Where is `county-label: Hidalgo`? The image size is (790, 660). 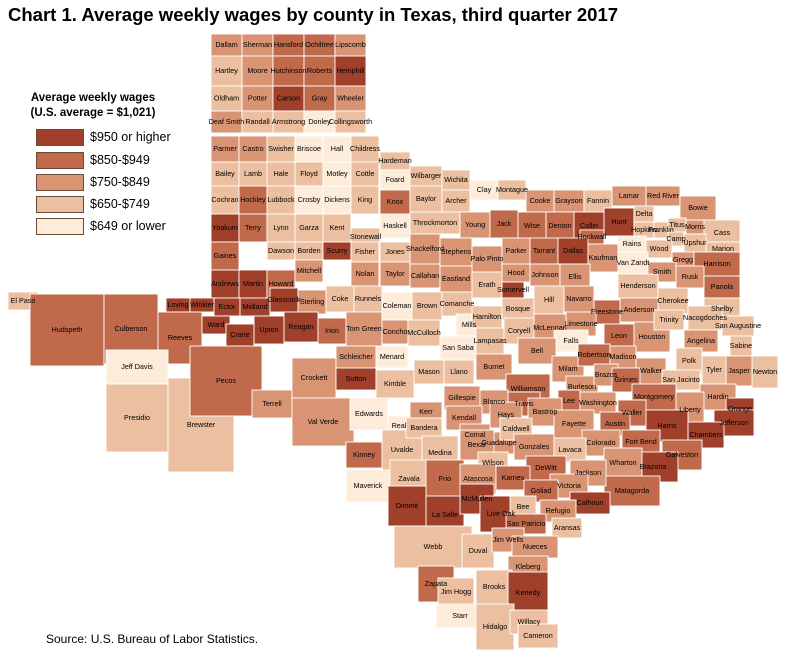 county-label: Hidalgo is located at coordinates (495, 626).